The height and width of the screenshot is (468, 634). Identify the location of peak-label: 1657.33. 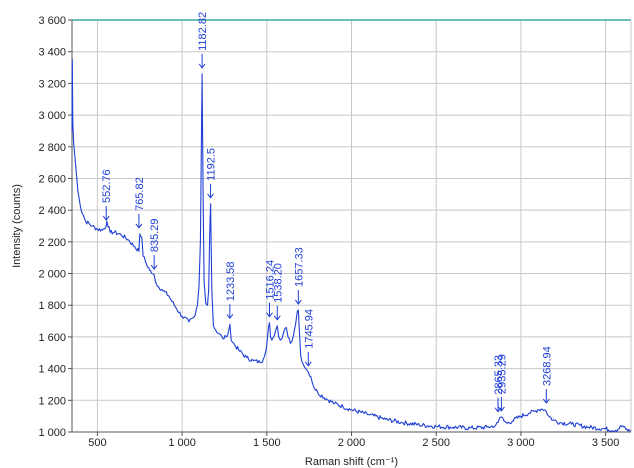
(299, 267).